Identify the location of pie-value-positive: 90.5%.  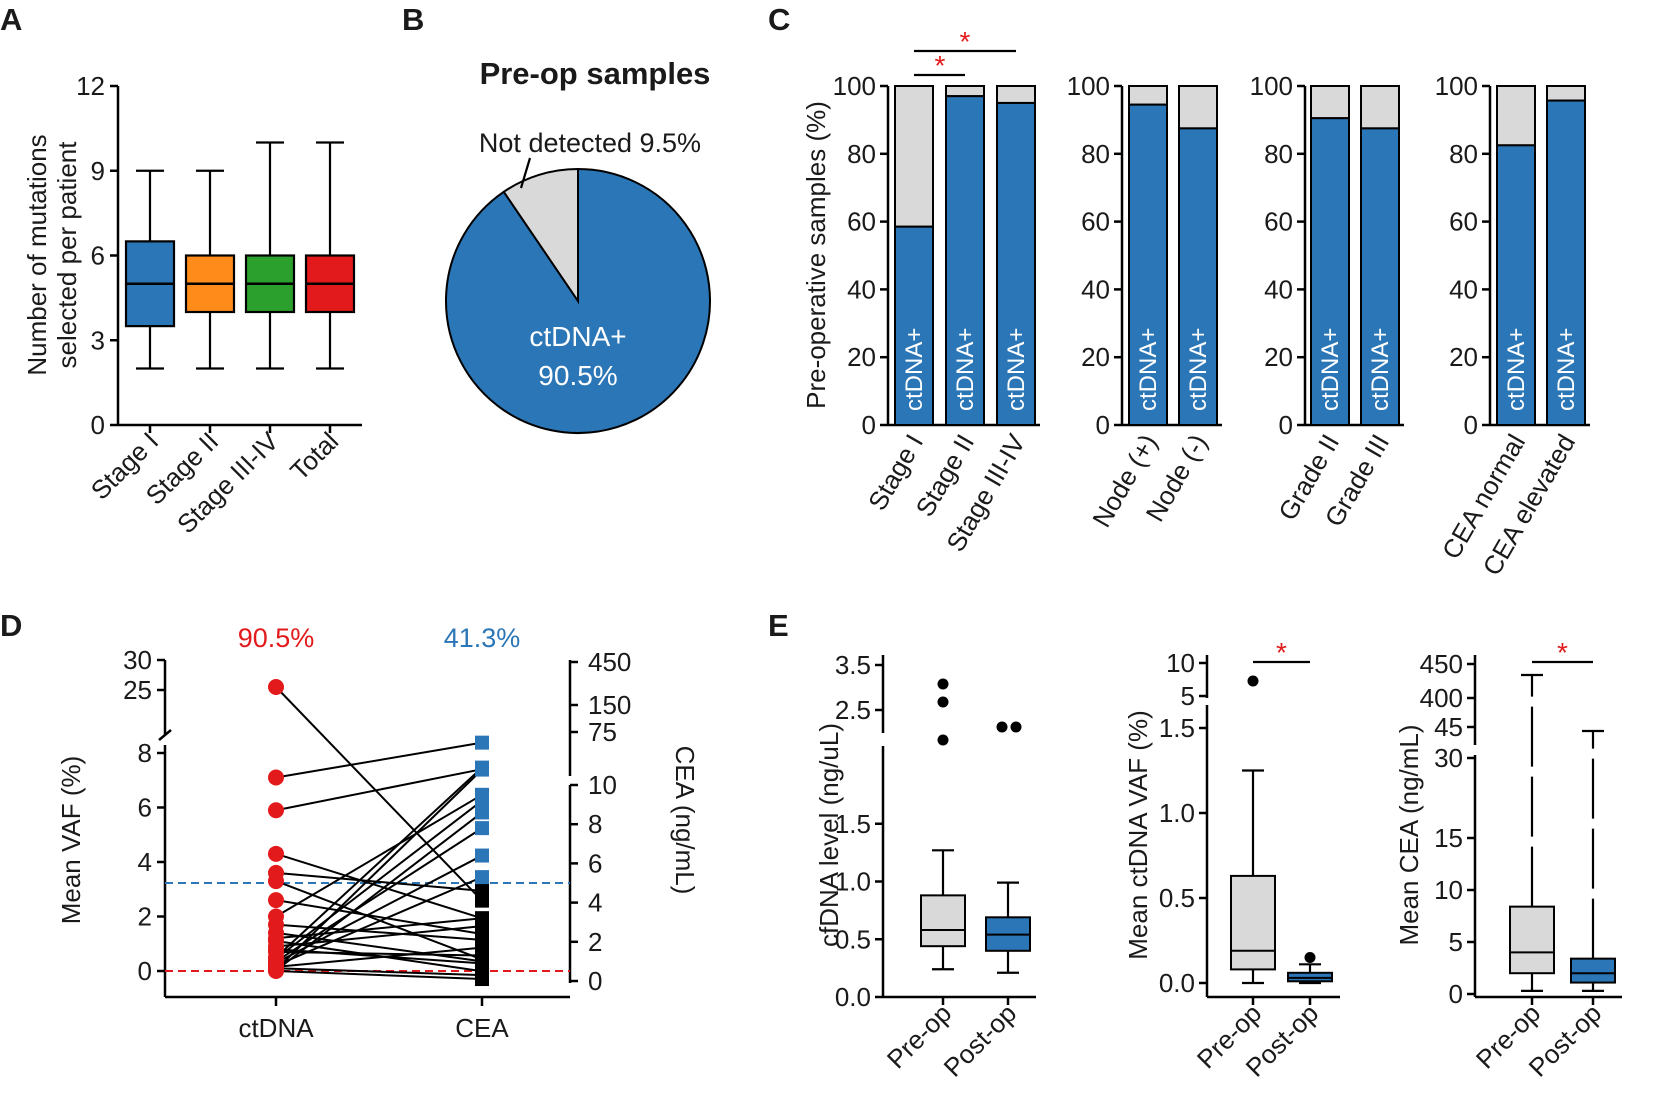
(577, 375).